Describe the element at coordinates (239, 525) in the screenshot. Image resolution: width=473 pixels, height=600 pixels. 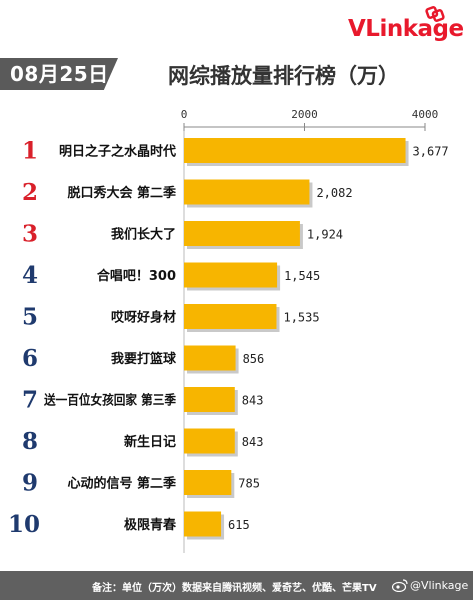
I see `value-label: 615` at that location.